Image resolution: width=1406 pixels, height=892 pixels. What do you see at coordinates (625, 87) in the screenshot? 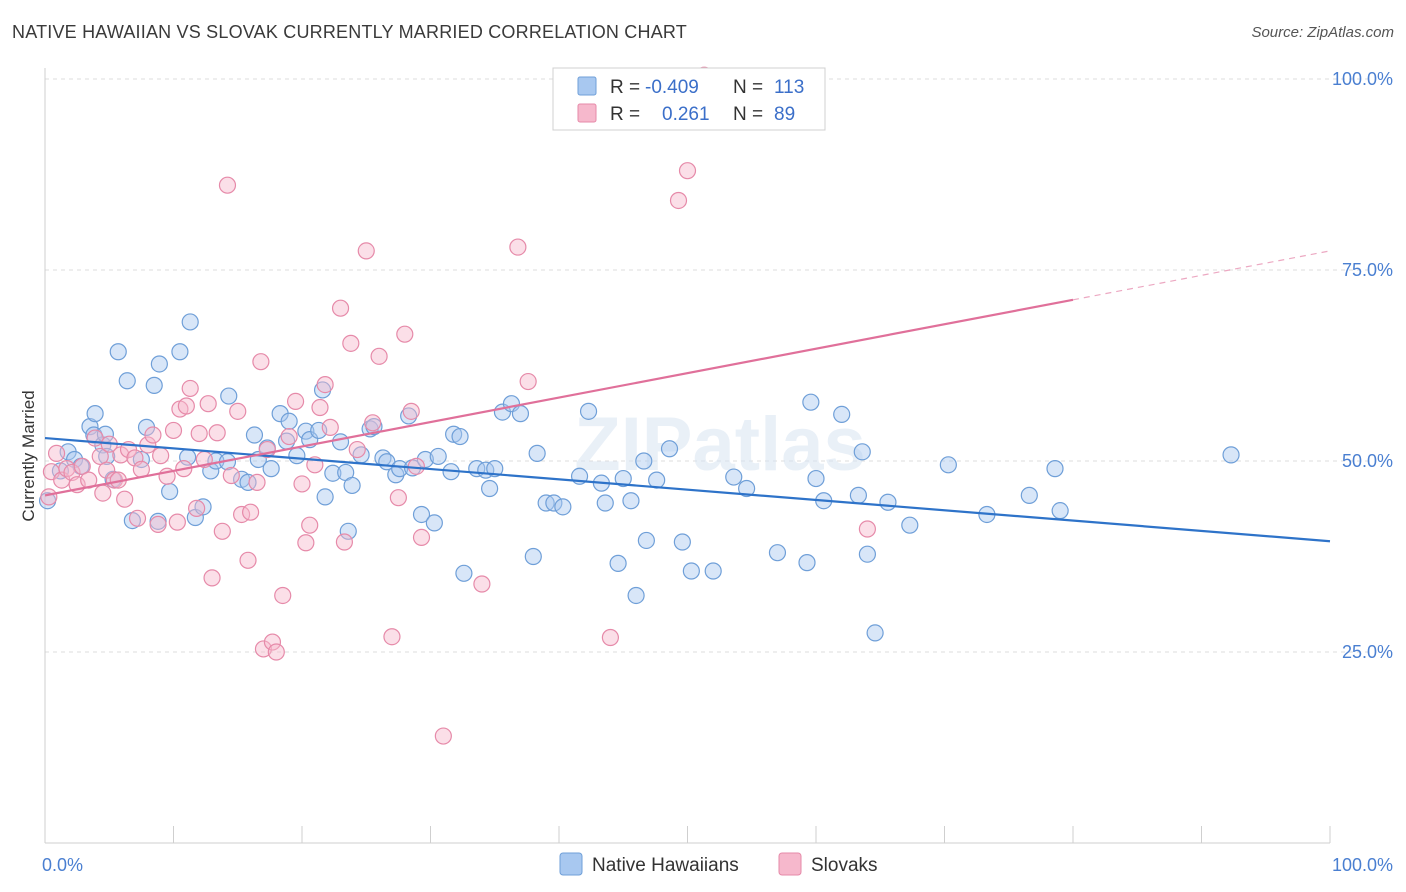
I see `legend-r-label-1: R =` at bounding box center [625, 87].